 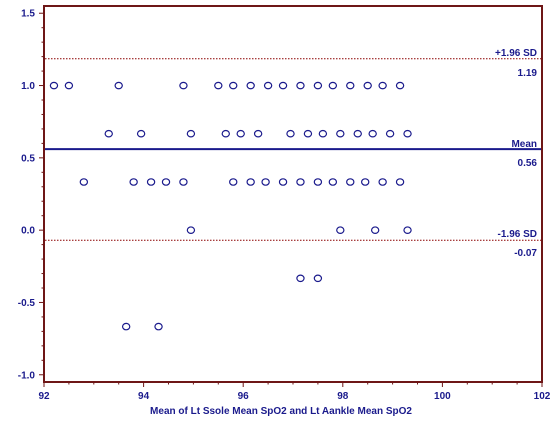 What do you see at coordinates (442, 396) in the screenshot?
I see `x-tick-label: 100` at bounding box center [442, 396].